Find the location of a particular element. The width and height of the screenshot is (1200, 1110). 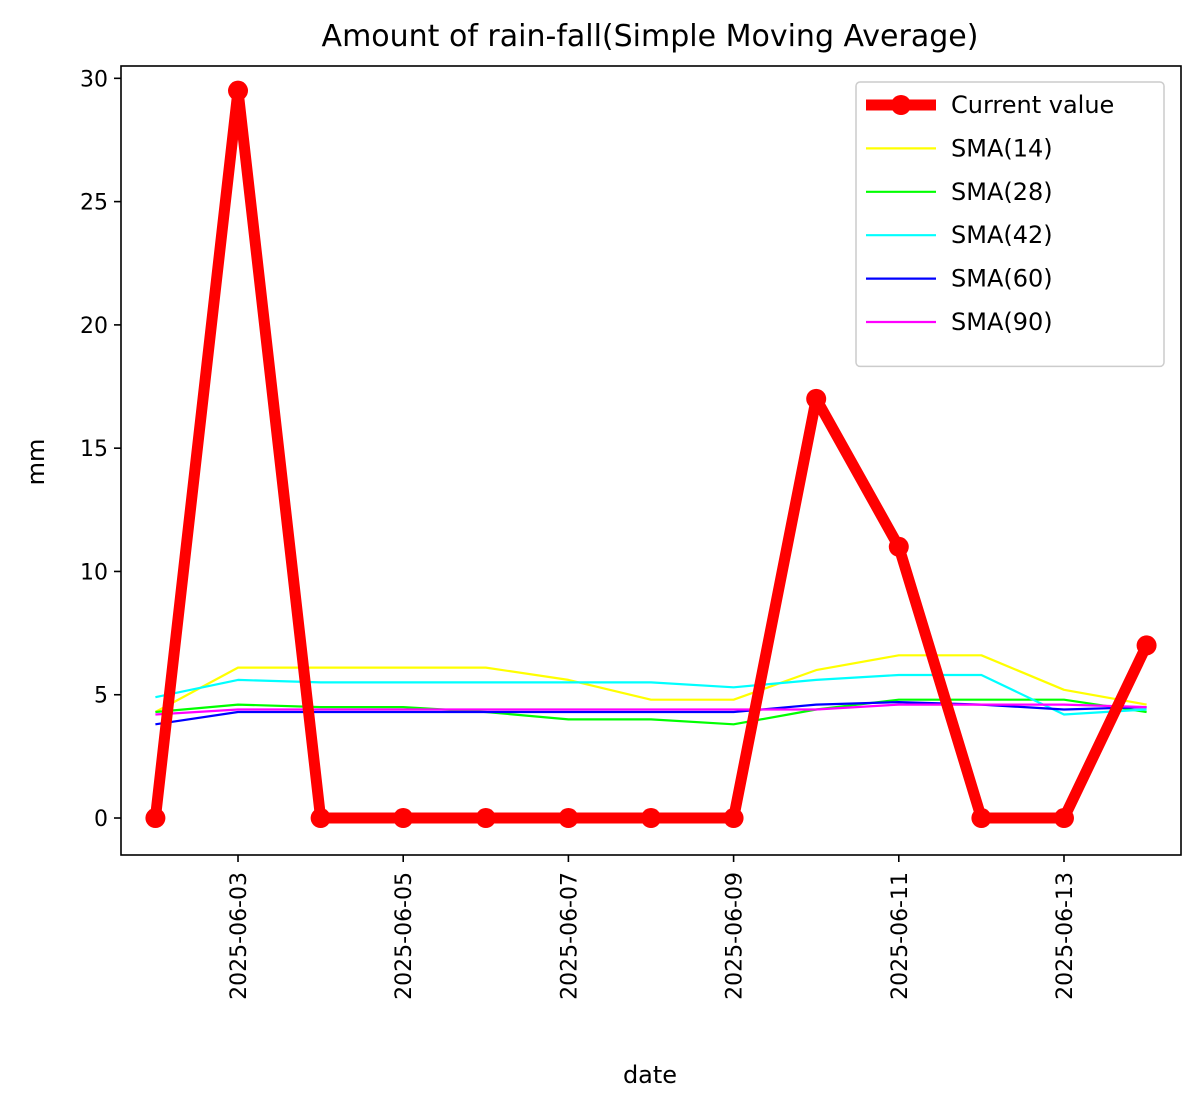

x-tick-label: 2025-06-05 is located at coordinates (404, 936).